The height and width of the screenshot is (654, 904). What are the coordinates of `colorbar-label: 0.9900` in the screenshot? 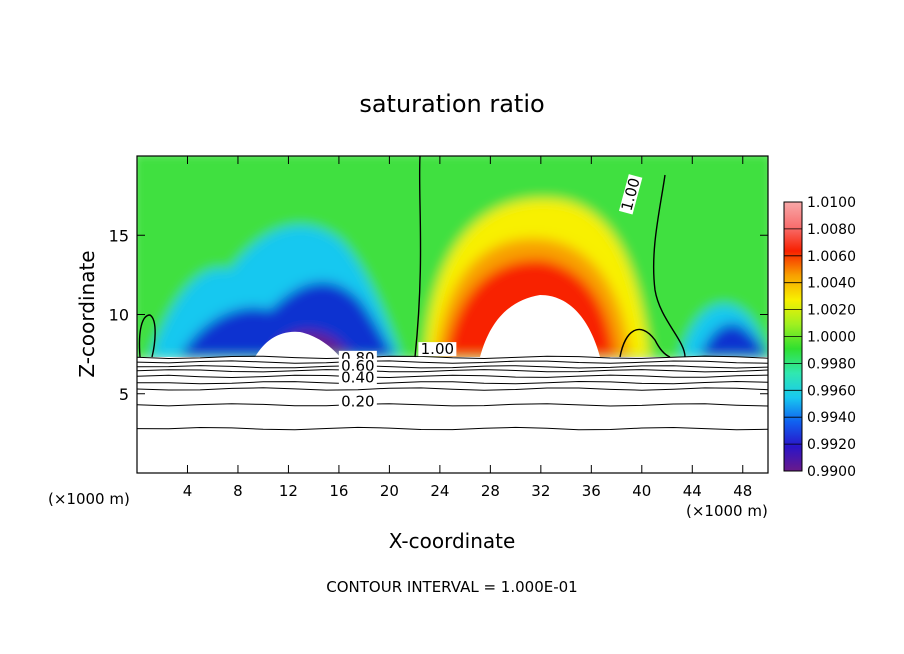 It's located at (831, 472).